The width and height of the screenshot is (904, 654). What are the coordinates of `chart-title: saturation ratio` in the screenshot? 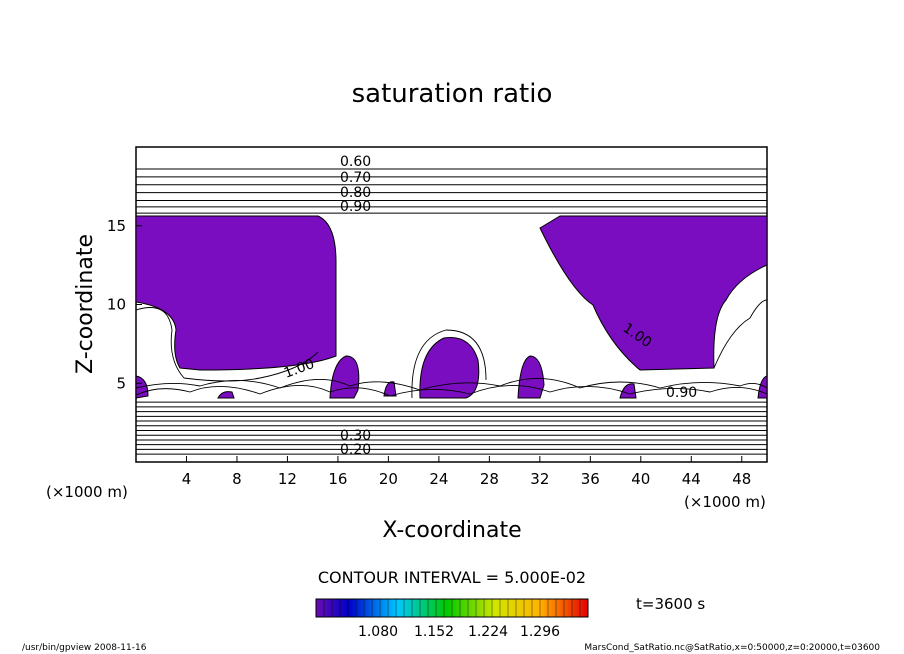 It's located at (452, 94).